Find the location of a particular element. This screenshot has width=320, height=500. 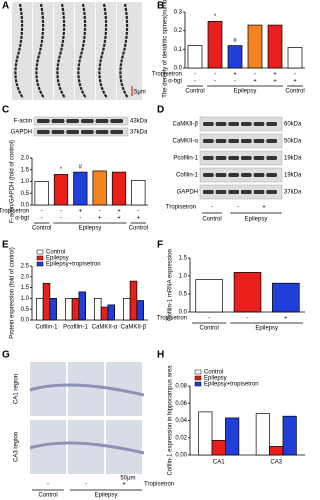

label: 43kDa is located at coordinates (139, 122).